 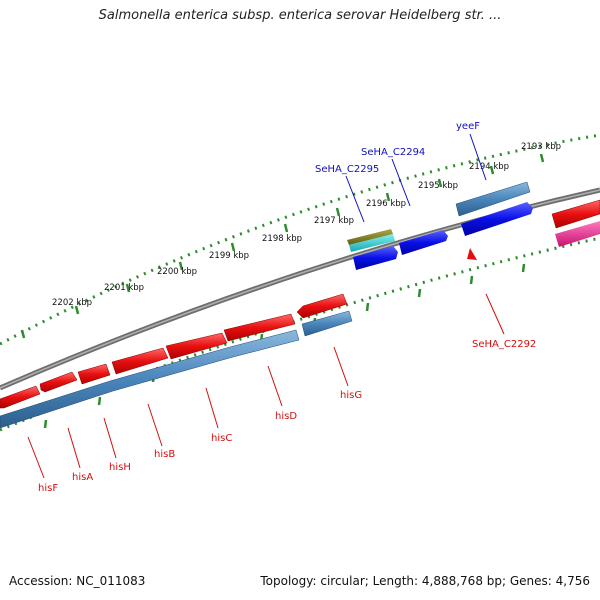 I want to click on gene-hisC-forward, so click(x=196, y=346).